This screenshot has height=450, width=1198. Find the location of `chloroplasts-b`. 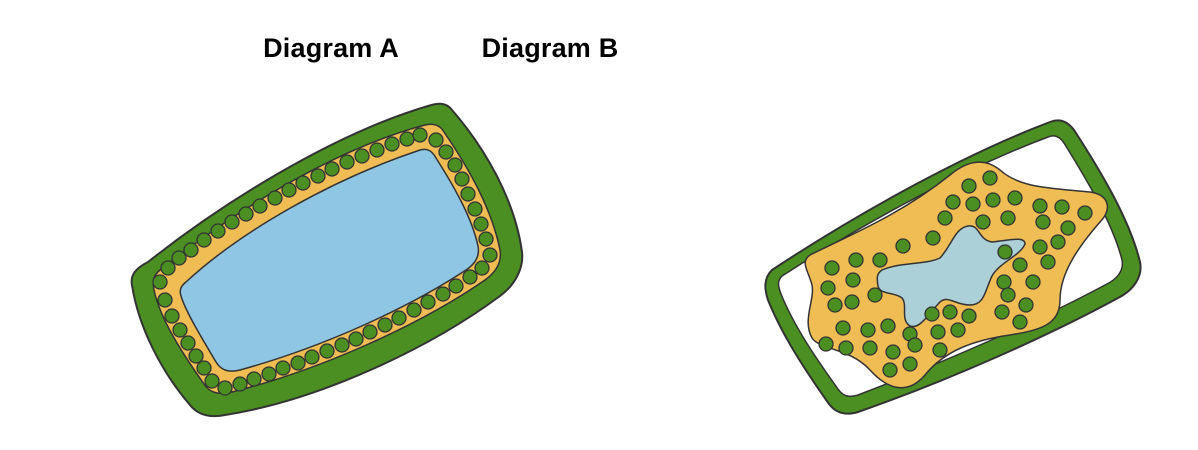

chloroplasts-b is located at coordinates (955, 274).